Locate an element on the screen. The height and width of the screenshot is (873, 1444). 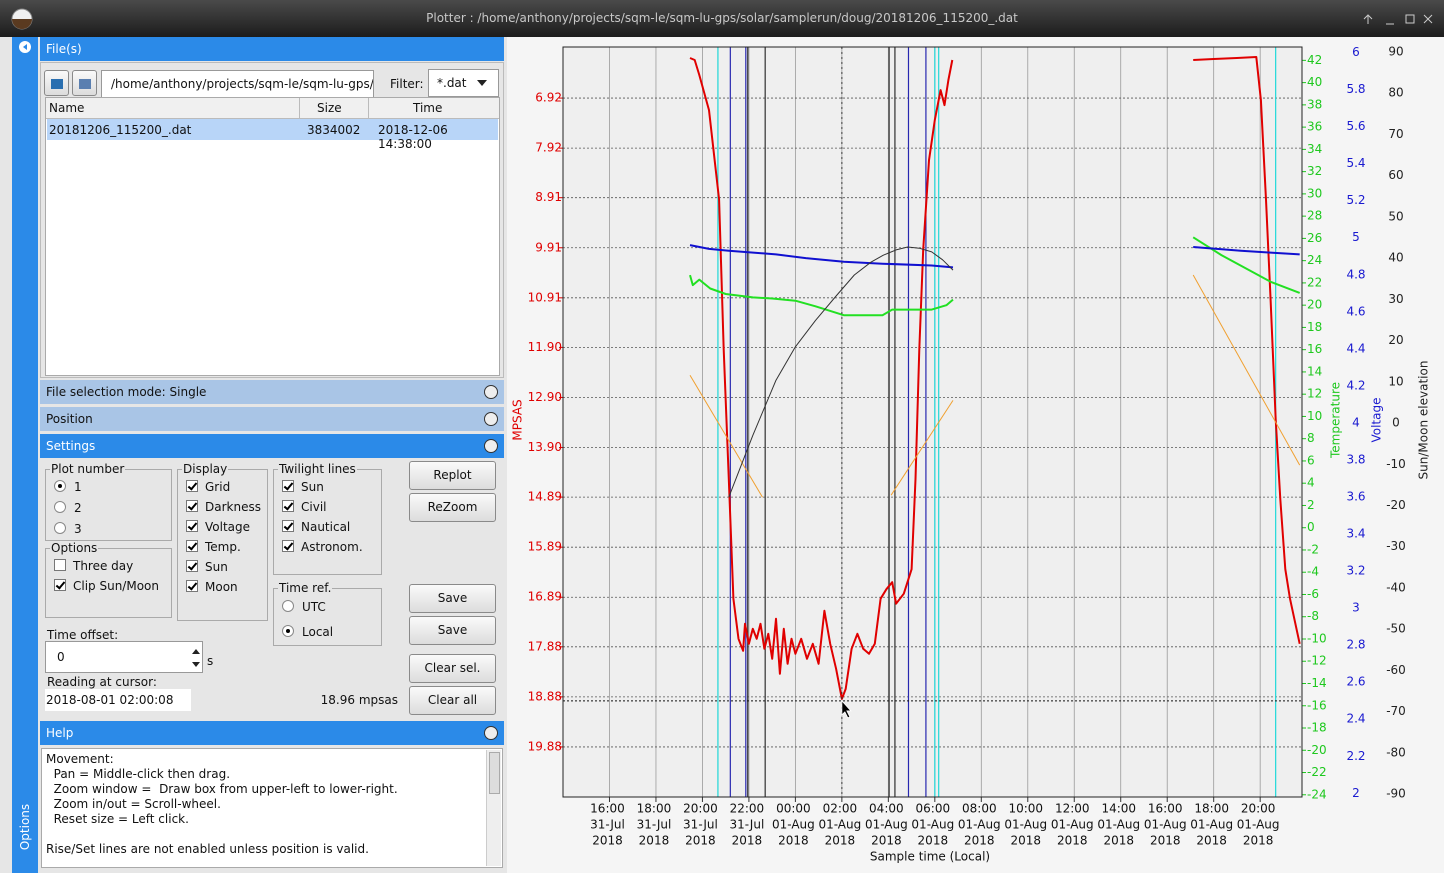
checkbox: Moon is located at coordinates (212, 587).